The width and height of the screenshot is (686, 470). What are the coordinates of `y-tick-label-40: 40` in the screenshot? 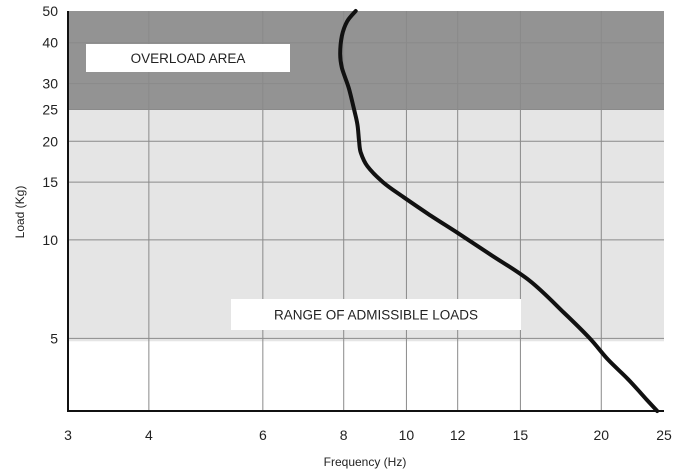 It's located at (50, 43).